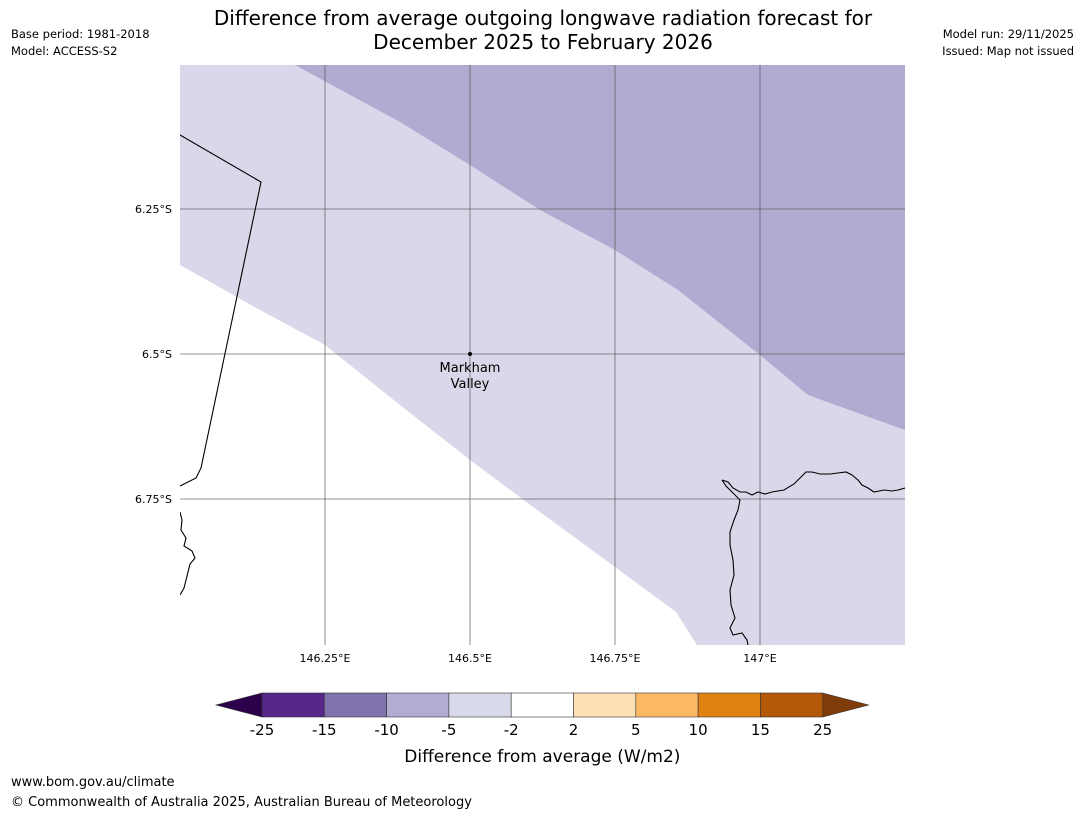 Image resolution: width=1085 pixels, height=816 pixels. Describe the element at coordinates (1008, 34) in the screenshot. I see `model-run-text: Model run: 29/11/2025` at that location.